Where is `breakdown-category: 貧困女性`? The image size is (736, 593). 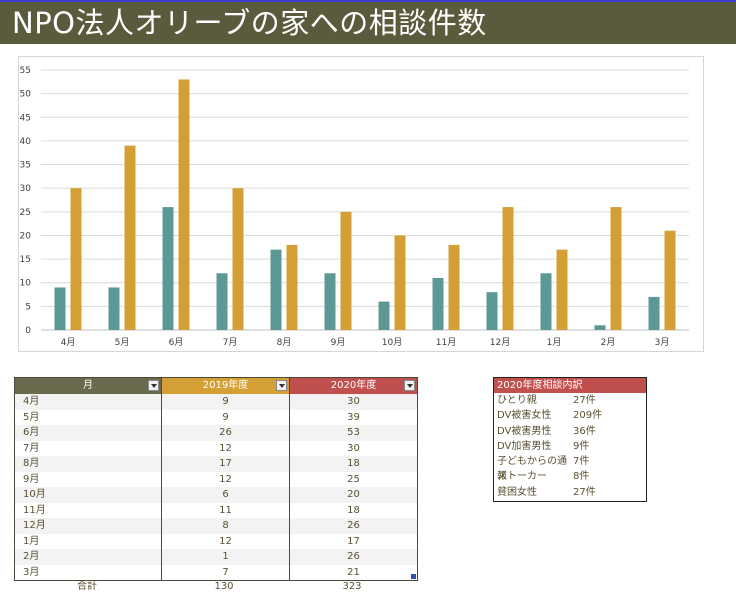 breakdown-category: 貧困女性 is located at coordinates (517, 492).